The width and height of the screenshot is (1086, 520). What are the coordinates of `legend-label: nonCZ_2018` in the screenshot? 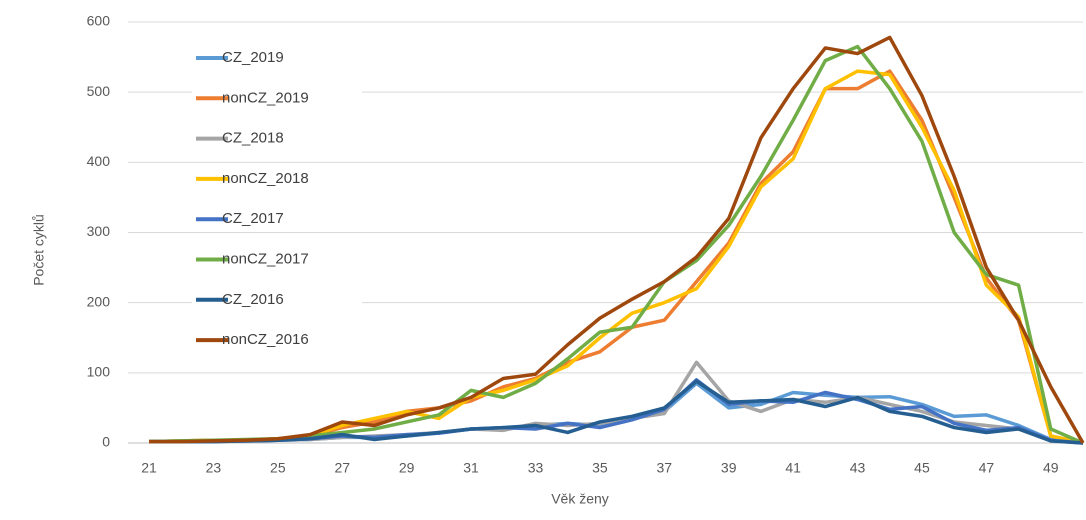 It's located at (265, 178).